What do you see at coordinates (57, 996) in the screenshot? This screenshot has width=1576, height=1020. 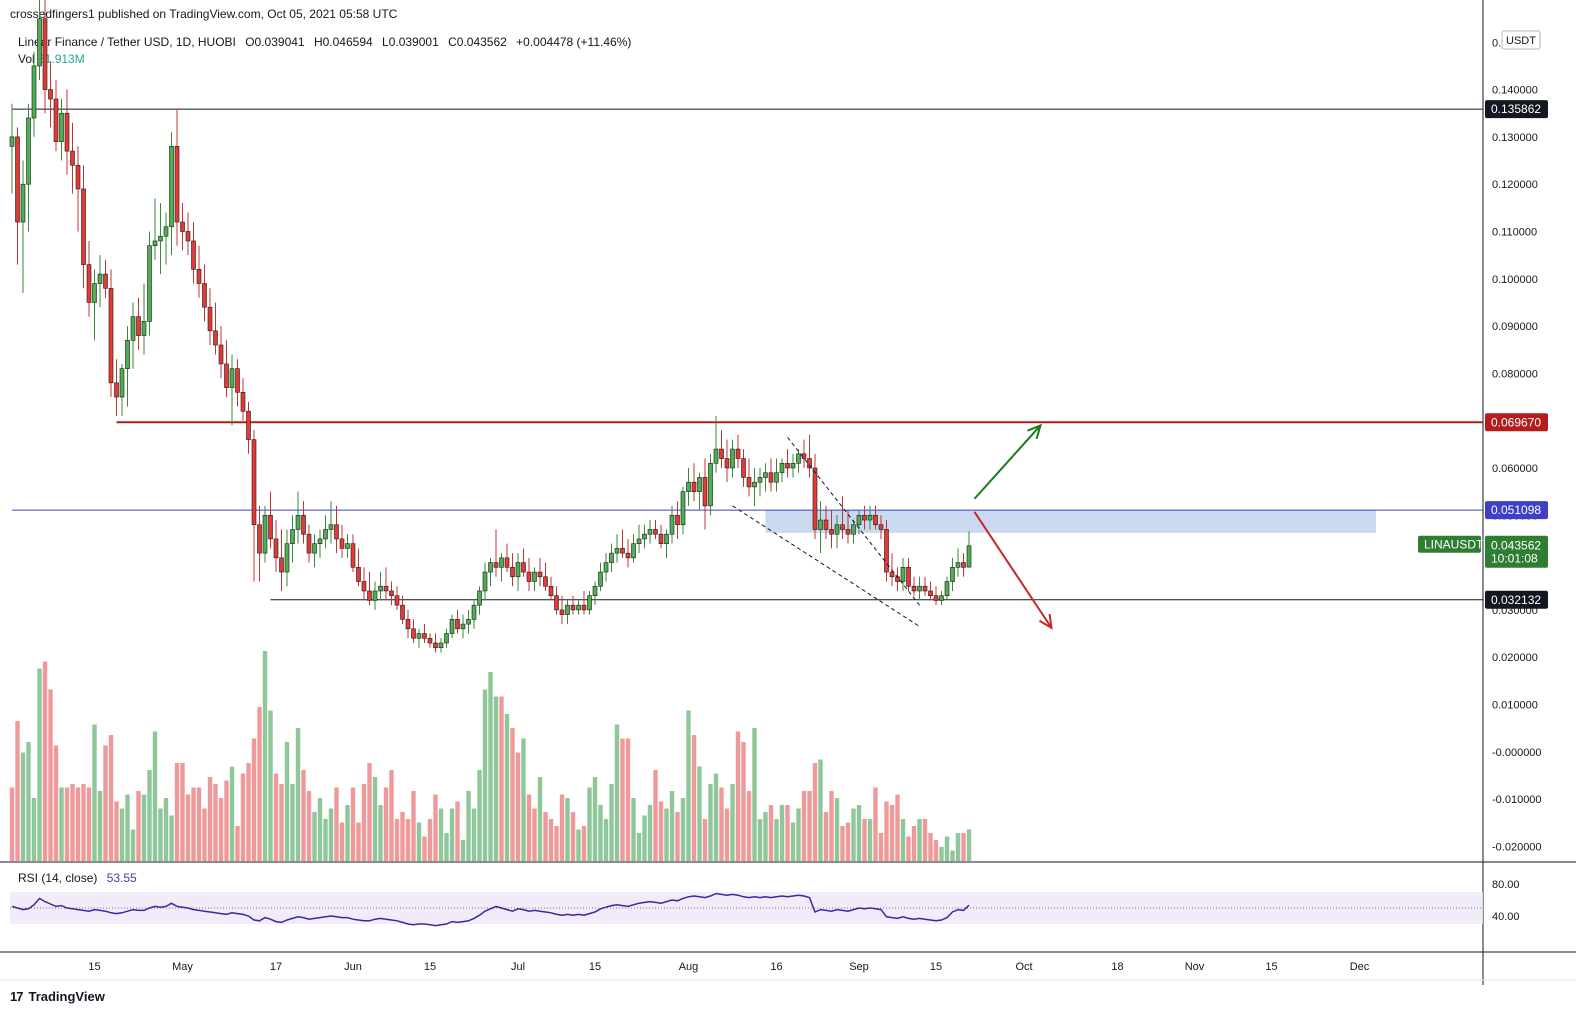 I see `tradingview-logo: 17 TradingView` at bounding box center [57, 996].